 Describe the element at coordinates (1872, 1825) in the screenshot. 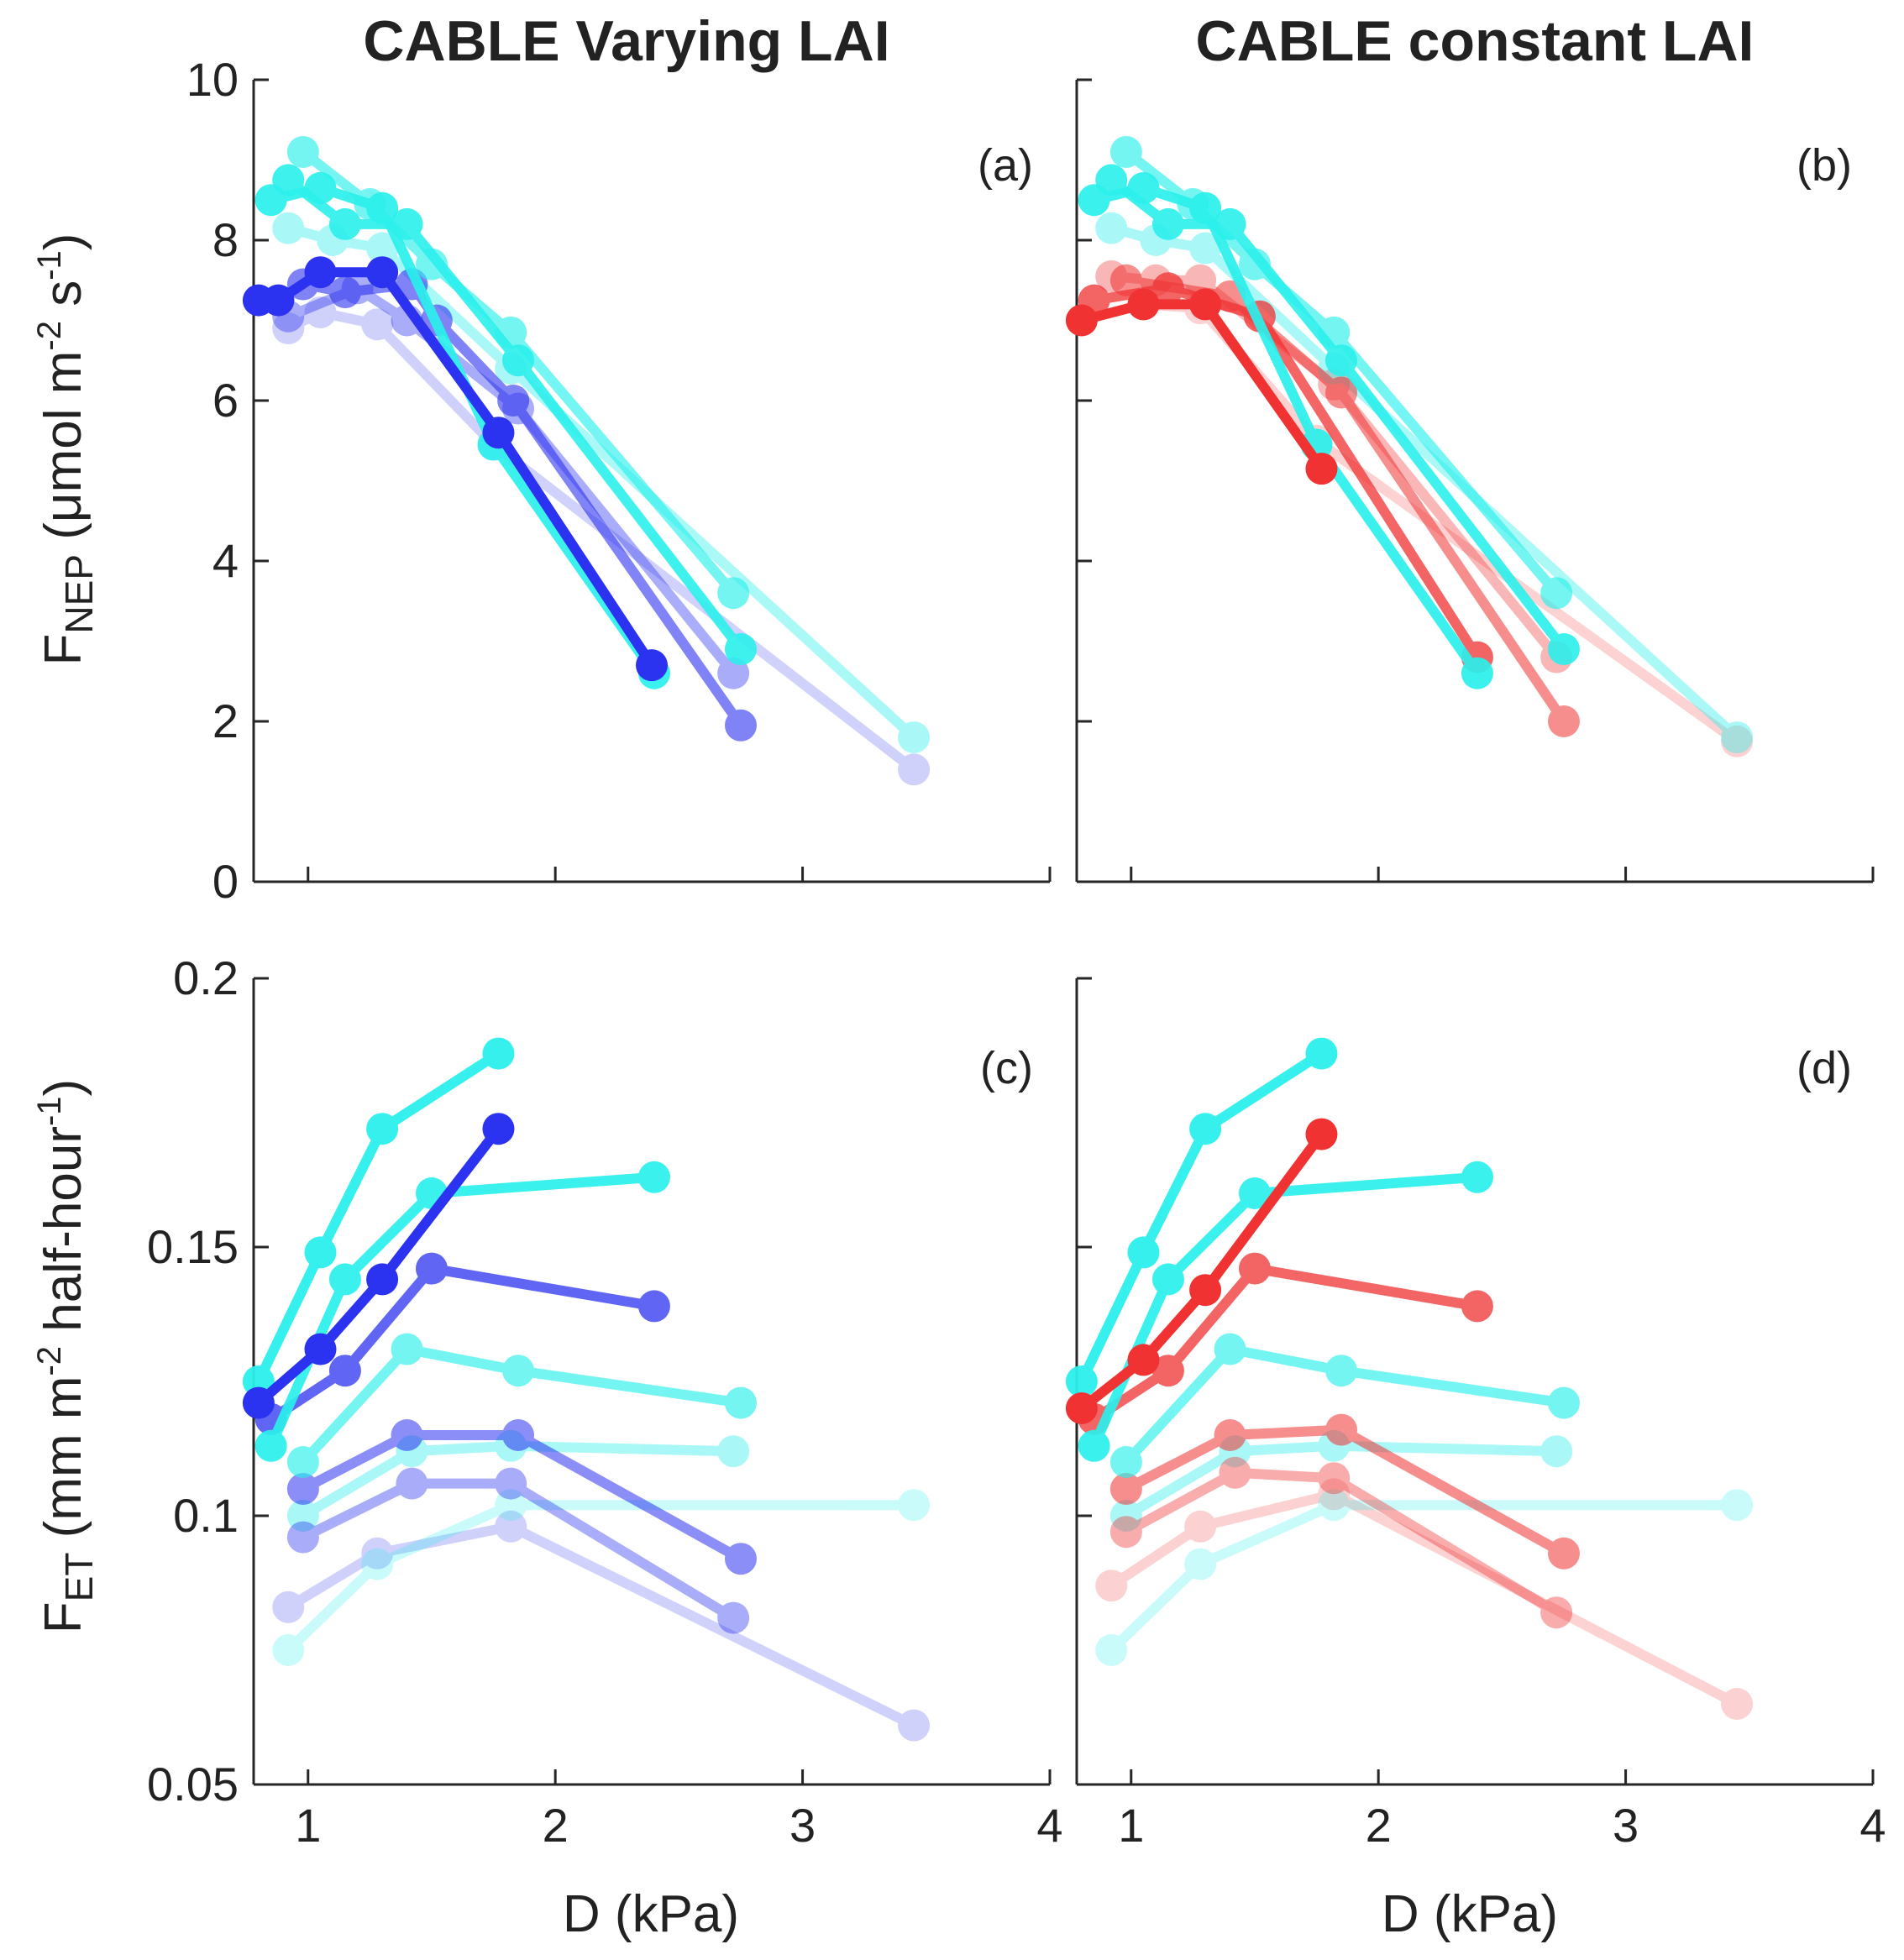

I see `panel-d-xtick-label: 4` at that location.